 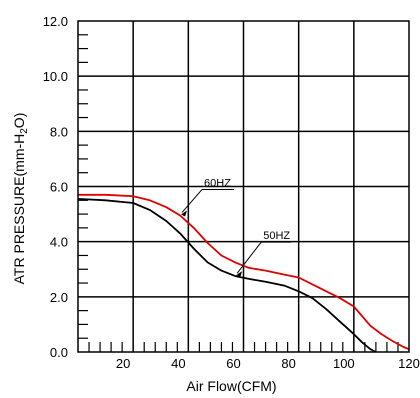 I want to click on y-axis-title: ATR PRESSURE(mm-H2O), so click(x=20, y=199).